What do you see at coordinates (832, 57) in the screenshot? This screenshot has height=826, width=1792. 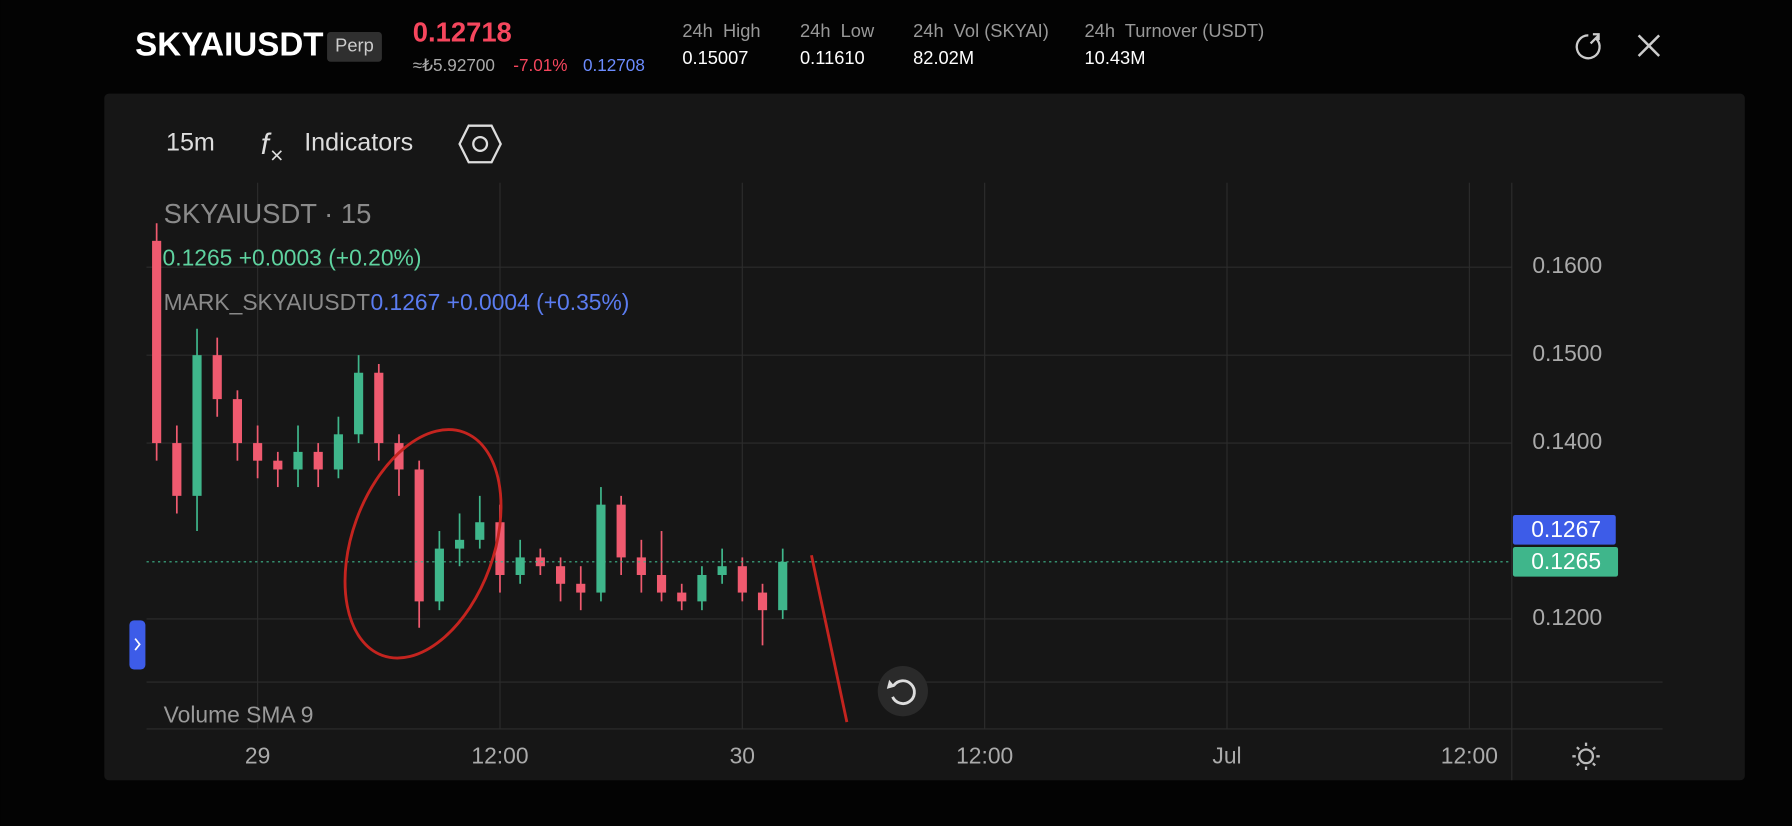 I see `stat-value: 0.11610` at bounding box center [832, 57].